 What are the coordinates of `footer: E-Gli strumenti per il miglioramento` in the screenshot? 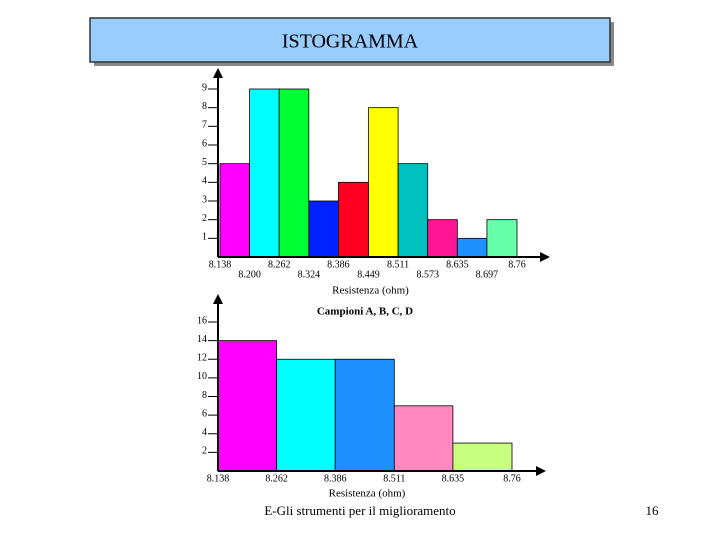 It's located at (359, 510).